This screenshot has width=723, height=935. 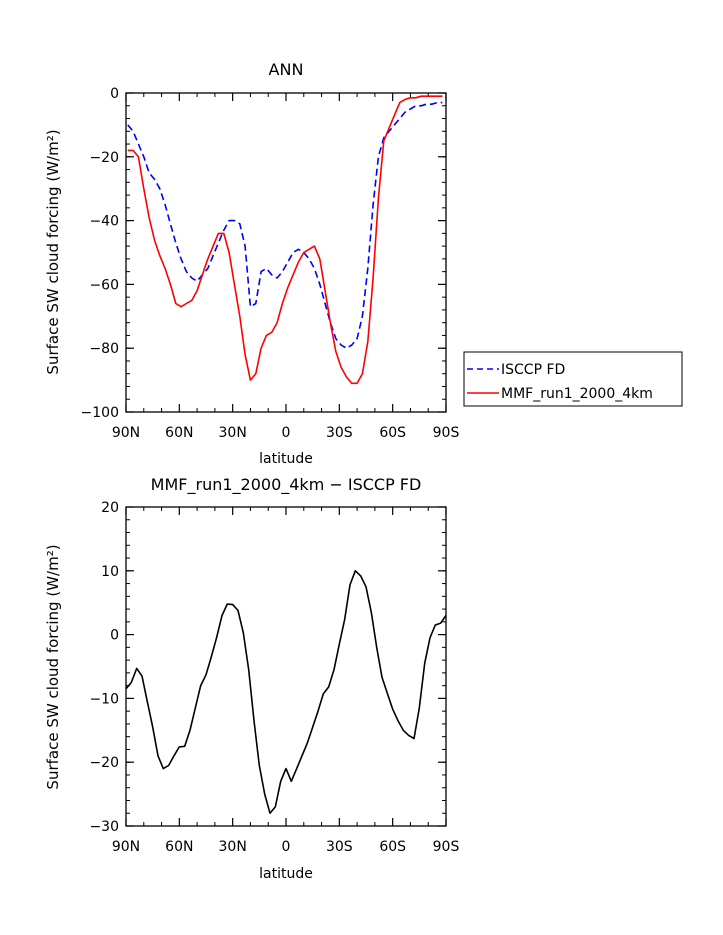 I want to click on y-tick-labels: 20 10 0 −10 −20 −30, so click(x=104, y=667).